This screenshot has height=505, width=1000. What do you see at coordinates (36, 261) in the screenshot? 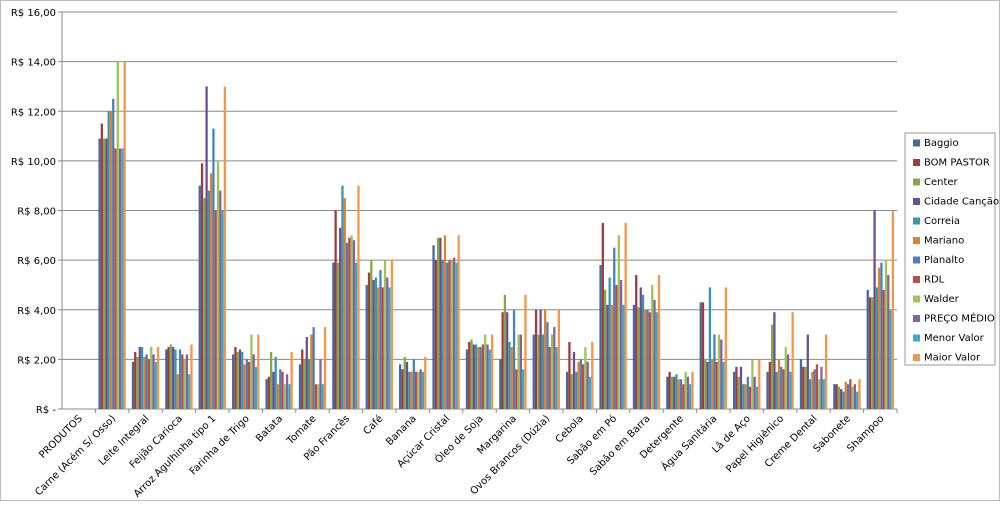
I see `y-tick-label: R$ 6,00` at bounding box center [36, 261].